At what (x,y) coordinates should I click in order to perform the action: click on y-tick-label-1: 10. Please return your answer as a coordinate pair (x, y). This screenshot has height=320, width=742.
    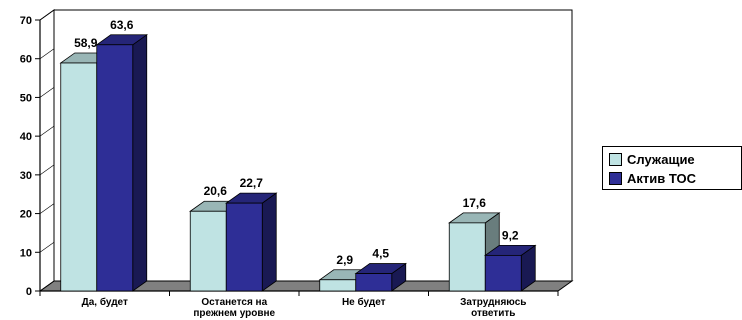
    Looking at the image, I should click on (26, 253).